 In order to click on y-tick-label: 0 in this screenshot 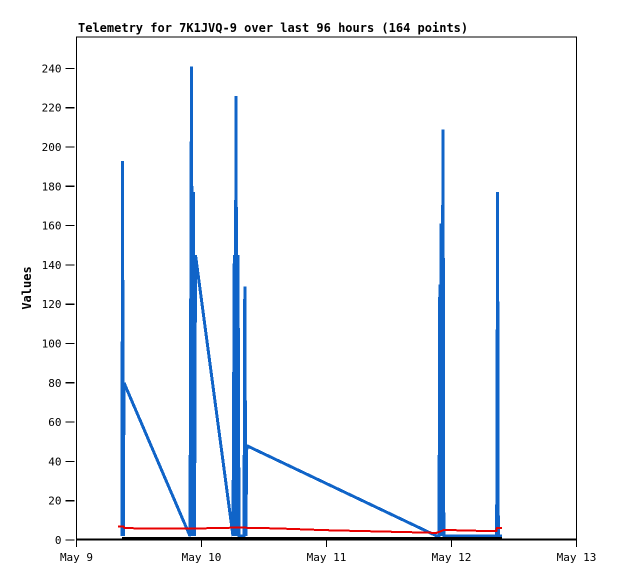, I will do `click(58, 540)`.